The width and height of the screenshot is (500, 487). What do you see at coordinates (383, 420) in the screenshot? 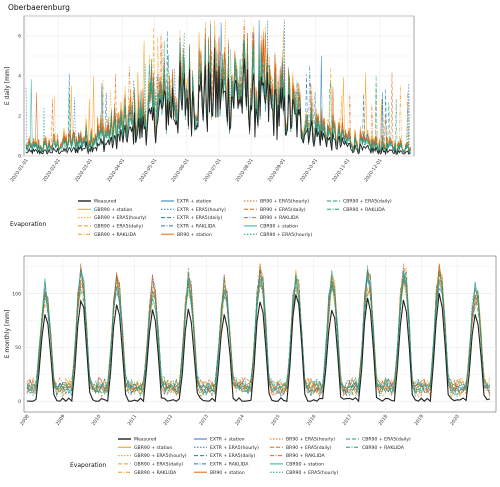
I see `monthly-x-tick-label: 2018` at bounding box center [383, 420].